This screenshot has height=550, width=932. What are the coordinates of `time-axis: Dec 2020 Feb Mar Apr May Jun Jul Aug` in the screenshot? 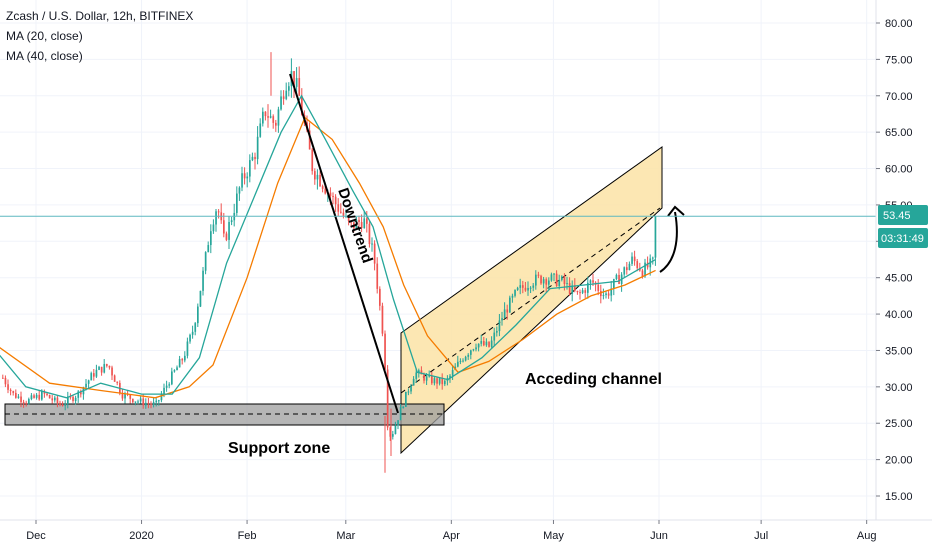 It's located at (451, 531).